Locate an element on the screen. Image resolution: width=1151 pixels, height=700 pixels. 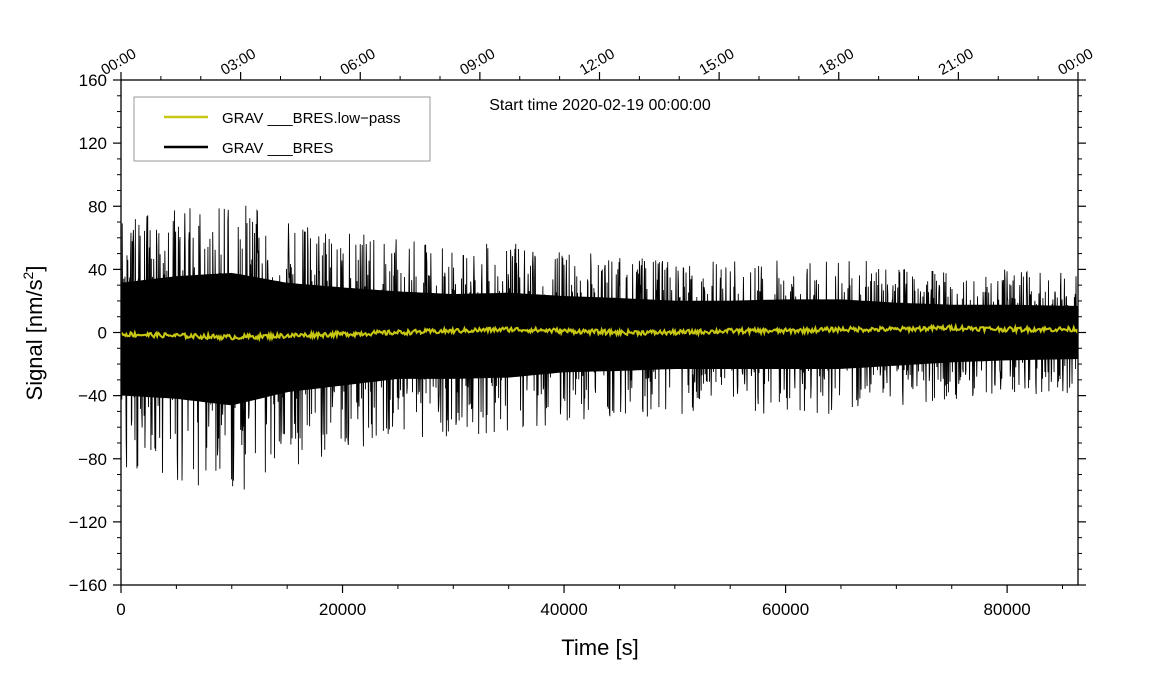
top-time-label: 12:00 is located at coordinates (597, 61).